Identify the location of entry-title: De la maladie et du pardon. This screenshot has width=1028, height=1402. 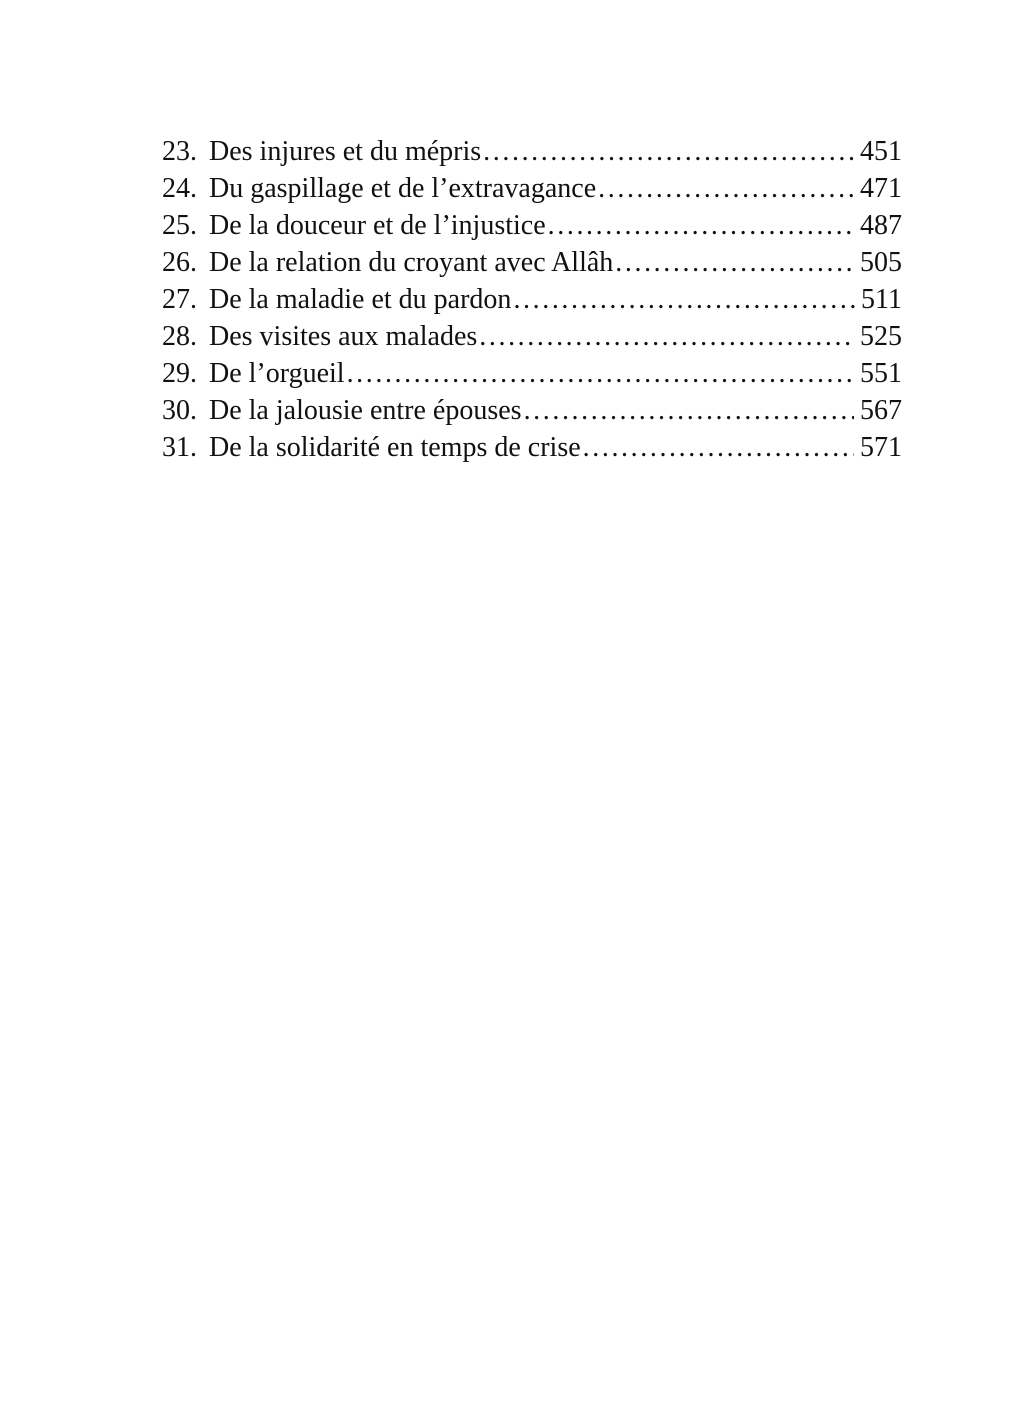
(360, 299).